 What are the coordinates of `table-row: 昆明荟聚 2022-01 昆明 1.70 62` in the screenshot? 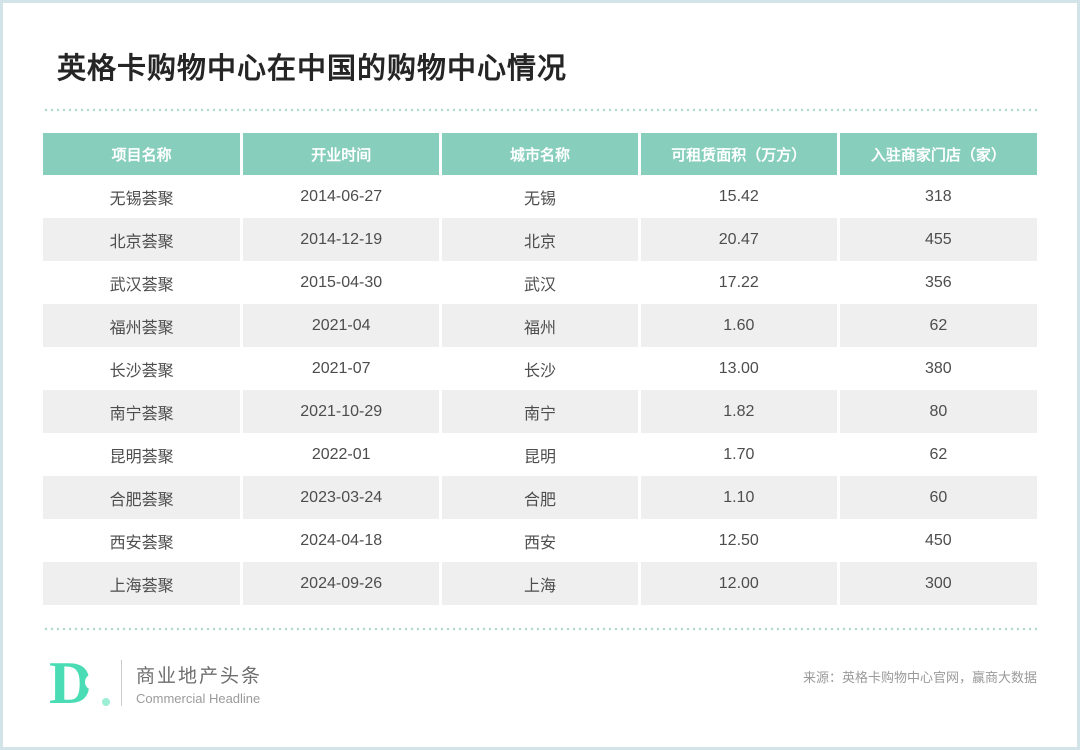 It's located at (540, 454).